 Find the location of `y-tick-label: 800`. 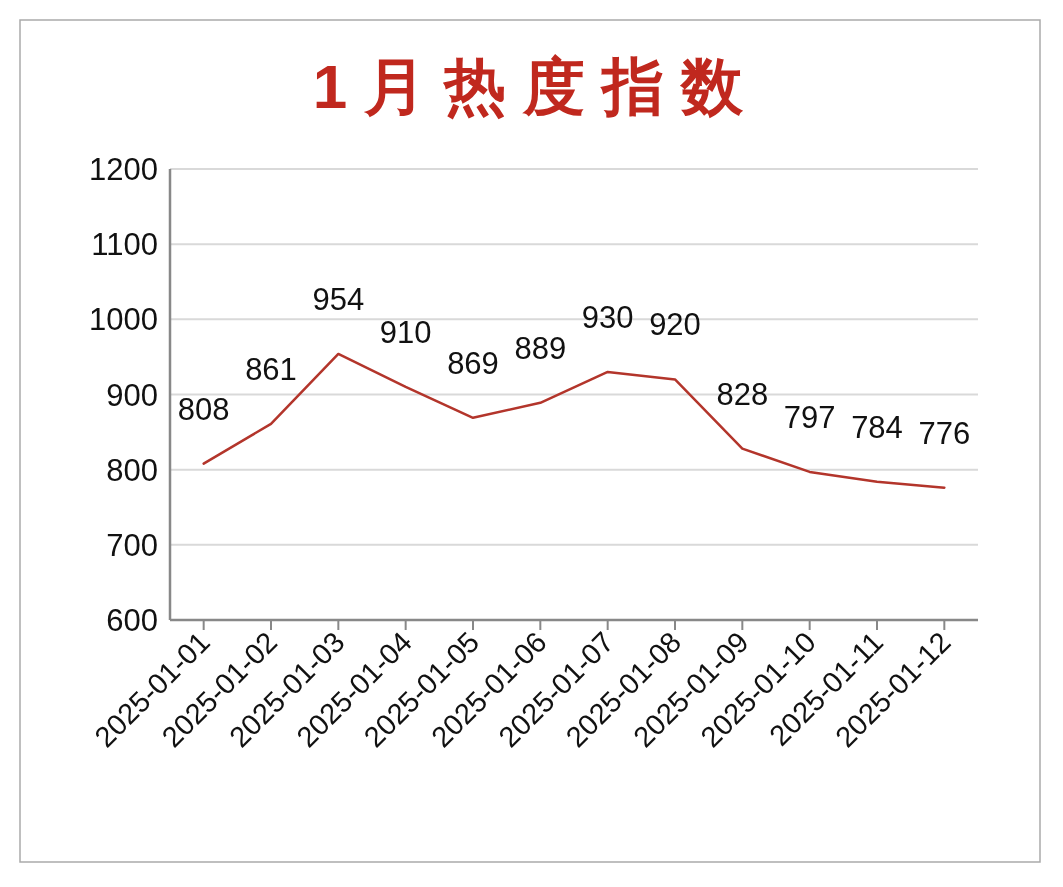

y-tick-label: 800 is located at coordinates (132, 470).